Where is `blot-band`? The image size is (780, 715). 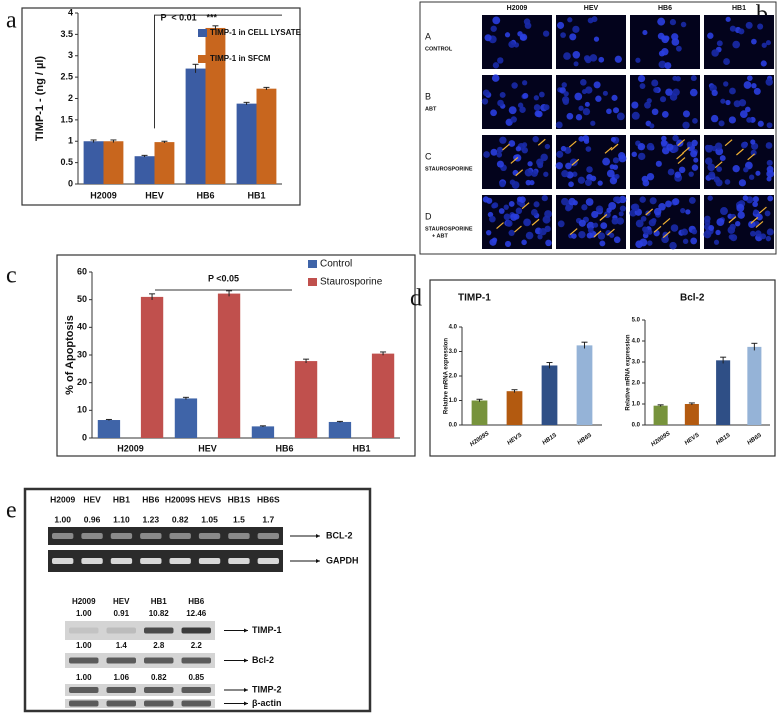
blot-band is located at coordinates (121, 630).